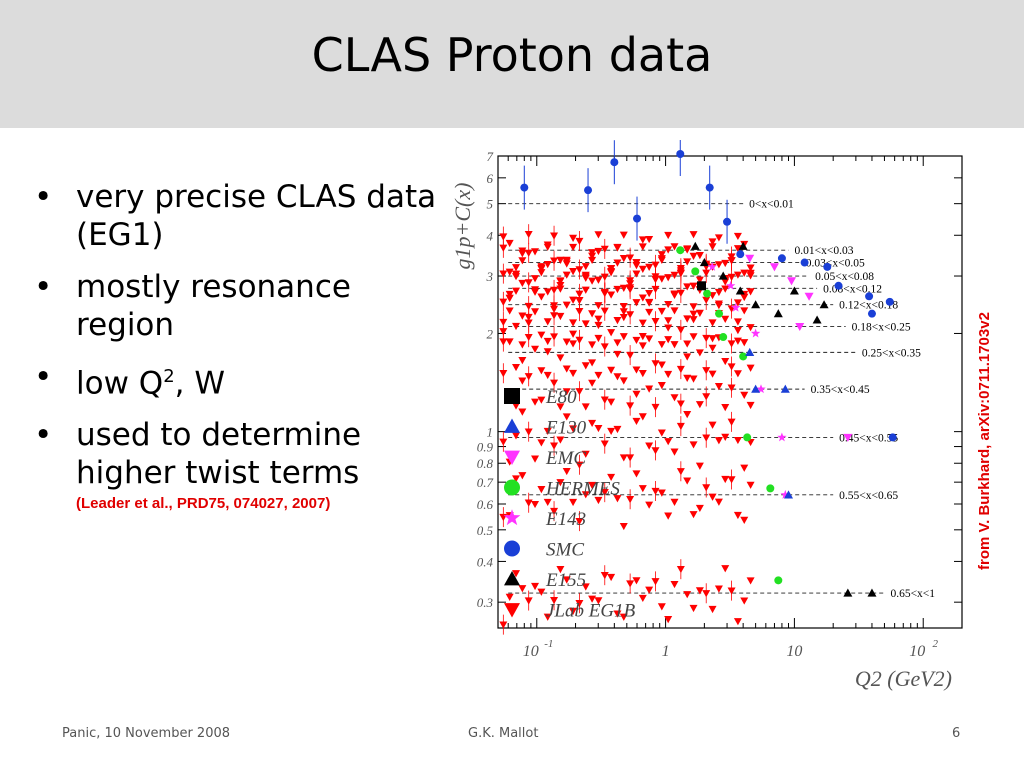 The height and width of the screenshot is (768, 1024). I want to click on legend-label: JLab EG1B, so click(591, 611).